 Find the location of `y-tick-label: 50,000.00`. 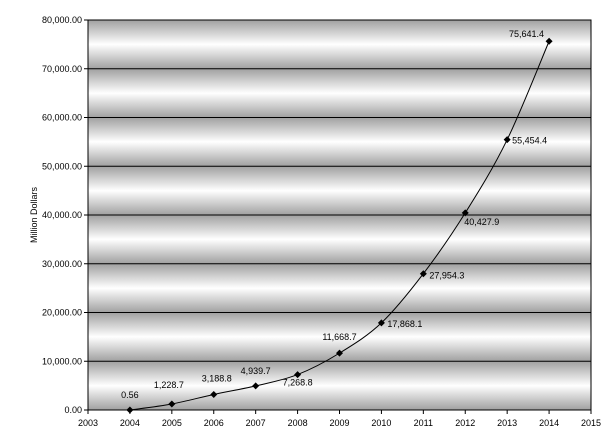

y-tick-label: 50,000.00 is located at coordinates (62, 166).